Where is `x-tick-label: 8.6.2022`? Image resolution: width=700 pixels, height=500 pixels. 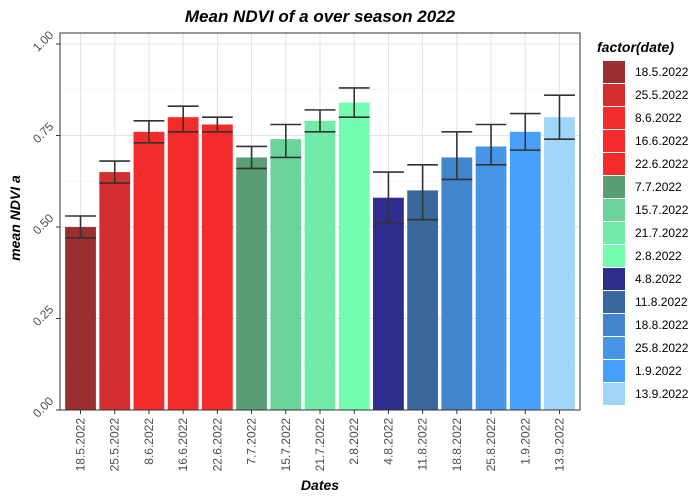 x-tick-label: 8.6.2022 is located at coordinates (149, 441).